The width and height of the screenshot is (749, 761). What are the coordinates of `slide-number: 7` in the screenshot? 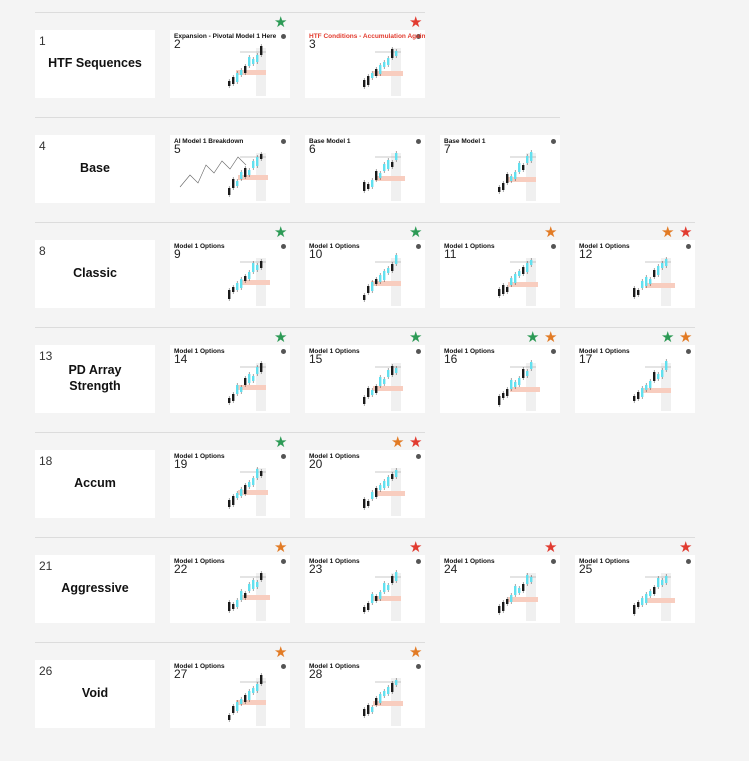 It's located at (447, 149).